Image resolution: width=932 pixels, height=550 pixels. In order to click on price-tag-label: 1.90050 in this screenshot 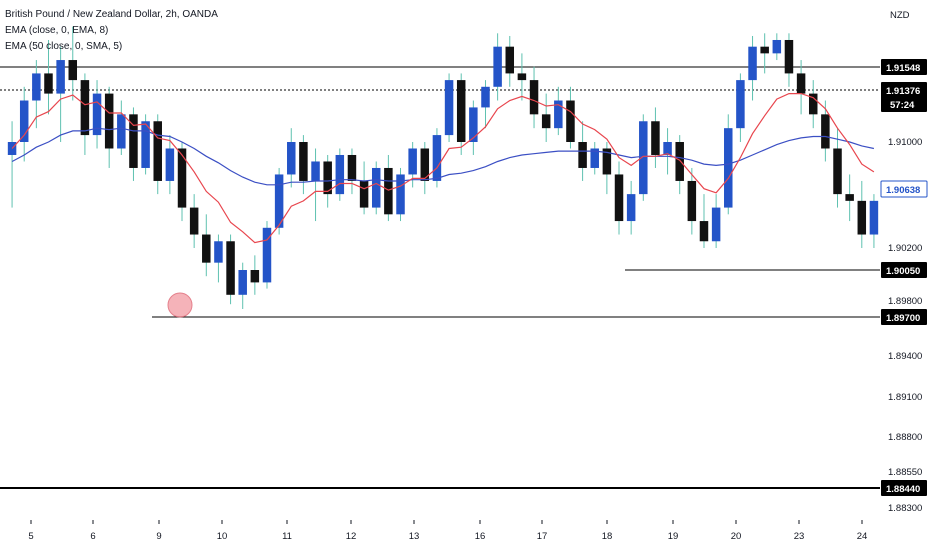, I will do `click(903, 271)`.